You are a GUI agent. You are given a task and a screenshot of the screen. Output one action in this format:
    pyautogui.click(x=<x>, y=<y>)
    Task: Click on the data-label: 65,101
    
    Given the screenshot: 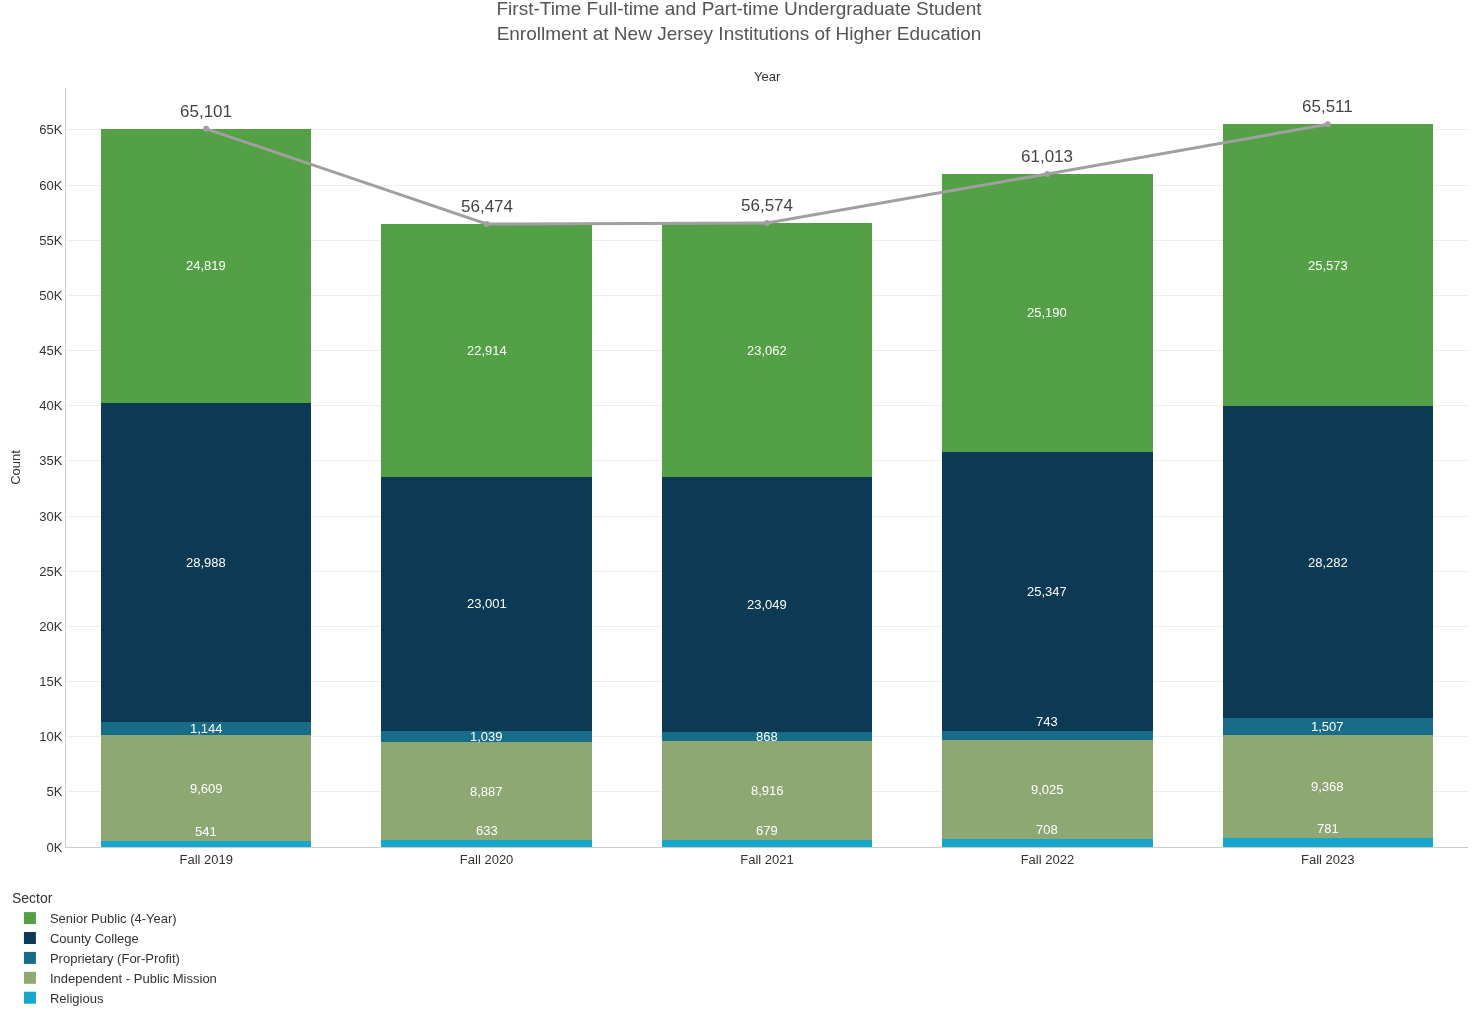 What is the action you would take?
    pyautogui.click(x=206, y=111)
    